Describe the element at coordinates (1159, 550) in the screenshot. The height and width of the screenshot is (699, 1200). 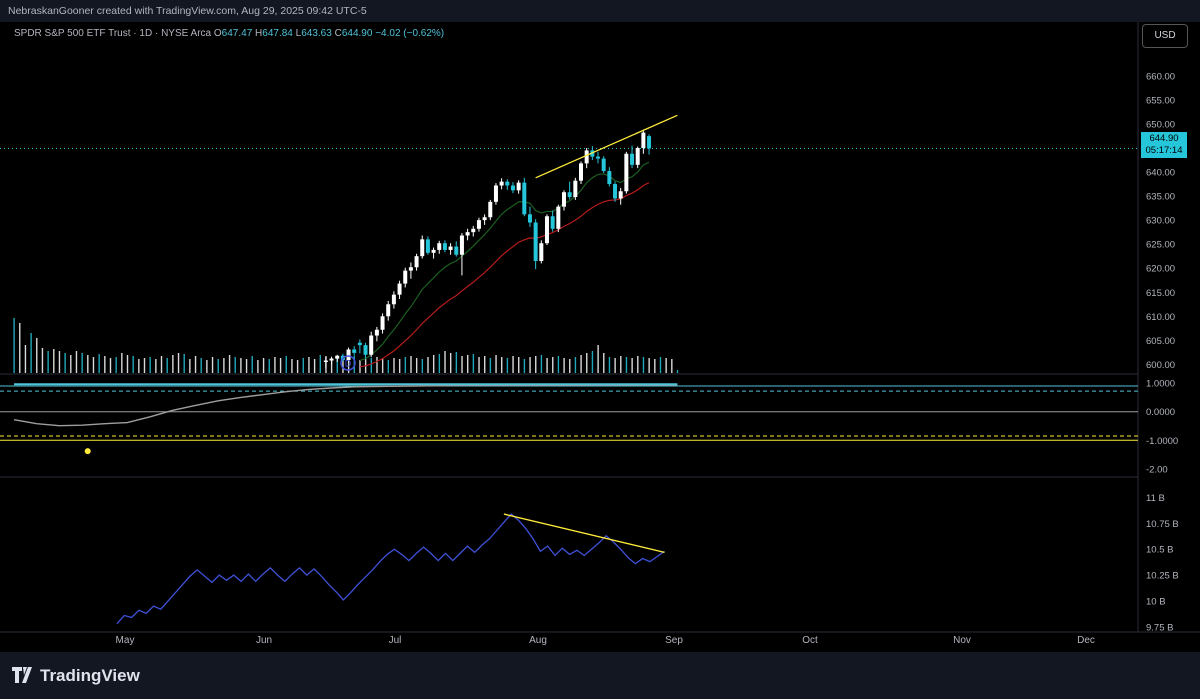
I see `obv-axis-tick: 10.5 B` at that location.